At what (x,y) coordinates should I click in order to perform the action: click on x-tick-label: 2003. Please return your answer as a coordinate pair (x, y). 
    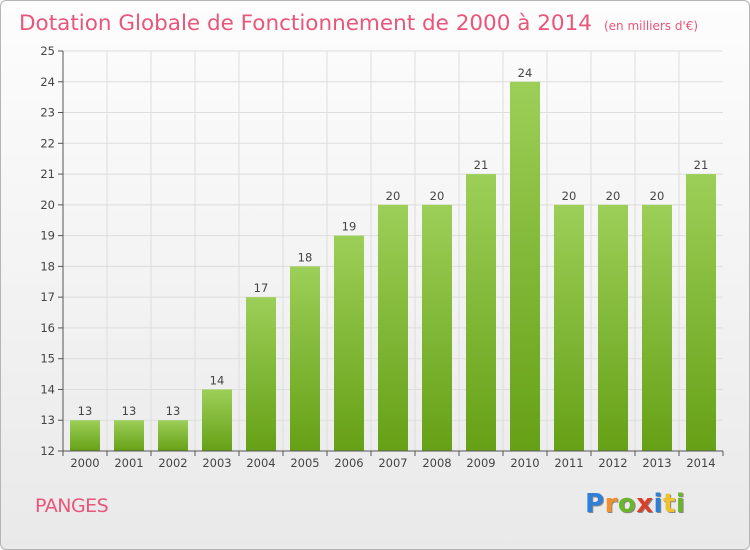
    Looking at the image, I should click on (216, 463).